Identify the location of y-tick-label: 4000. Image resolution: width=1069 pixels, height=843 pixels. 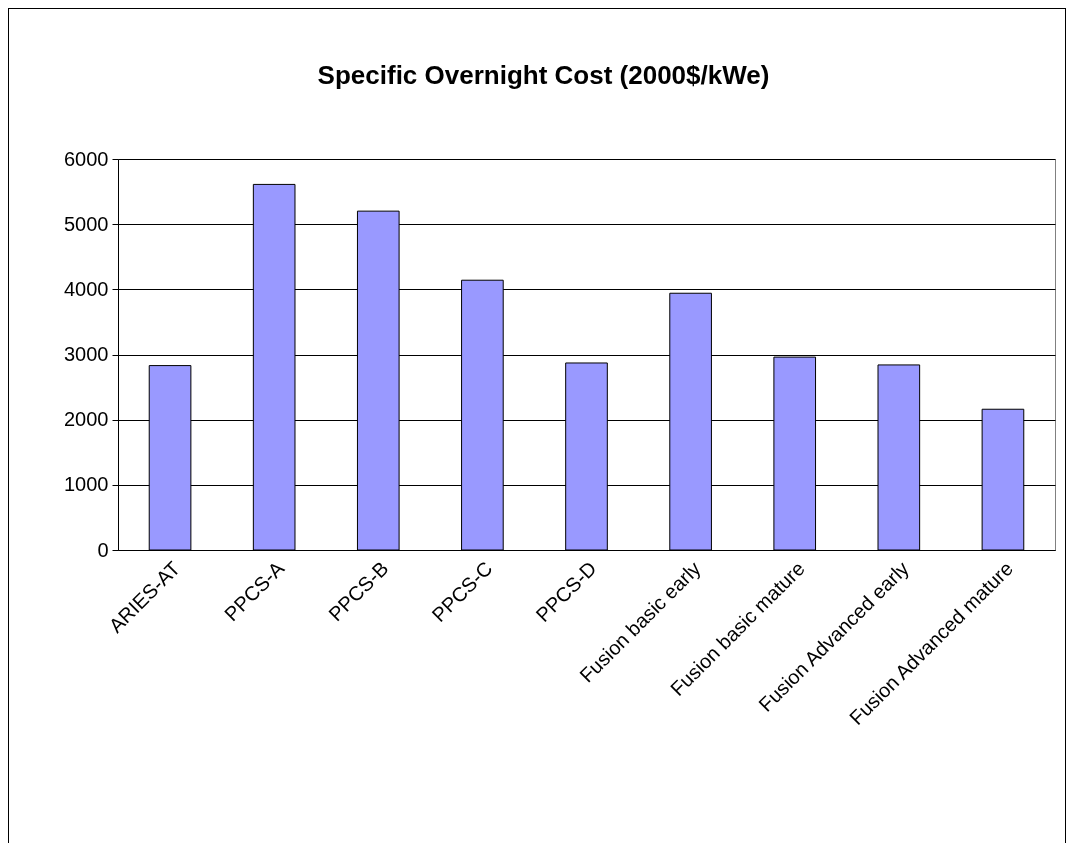
(86, 288).